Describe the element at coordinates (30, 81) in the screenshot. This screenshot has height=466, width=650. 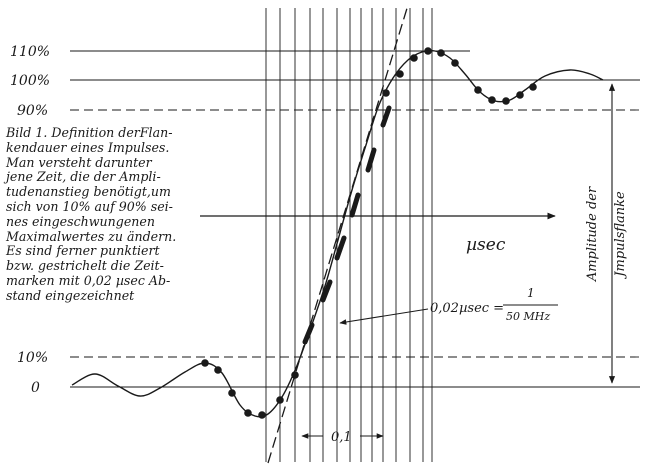
I see `level-label-100: 100%` at that location.